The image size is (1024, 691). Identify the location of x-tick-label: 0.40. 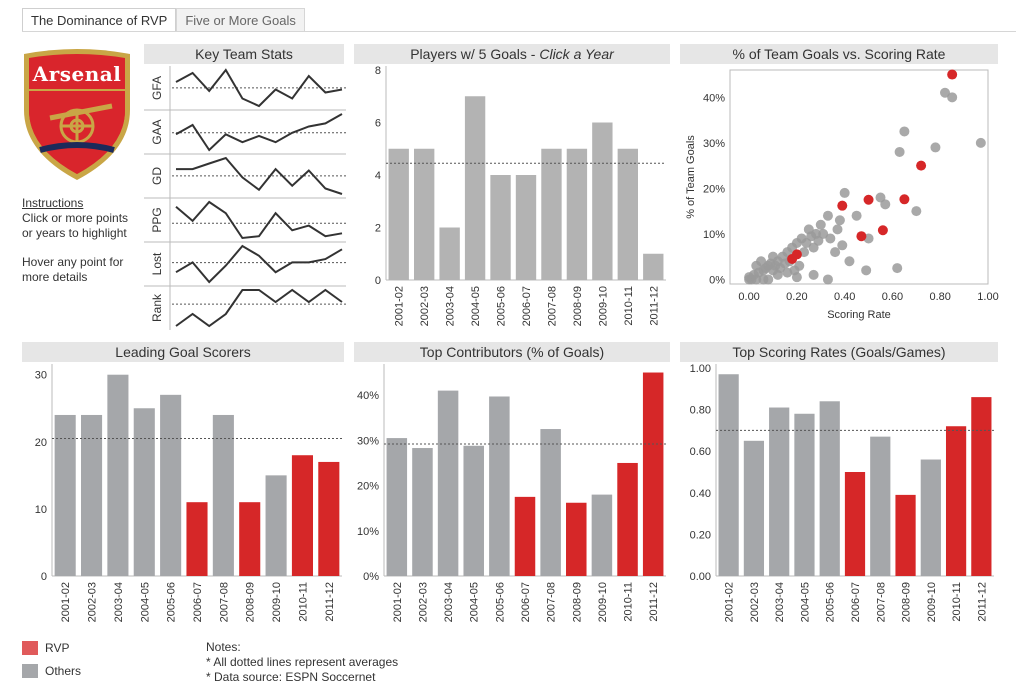
(844, 297).